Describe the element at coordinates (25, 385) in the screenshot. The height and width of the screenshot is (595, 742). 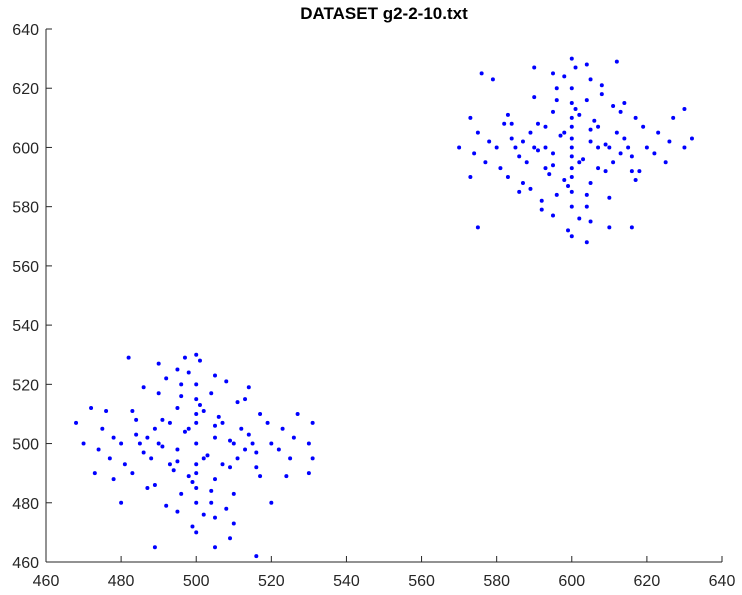
I see `y-tick-label: 520` at that location.